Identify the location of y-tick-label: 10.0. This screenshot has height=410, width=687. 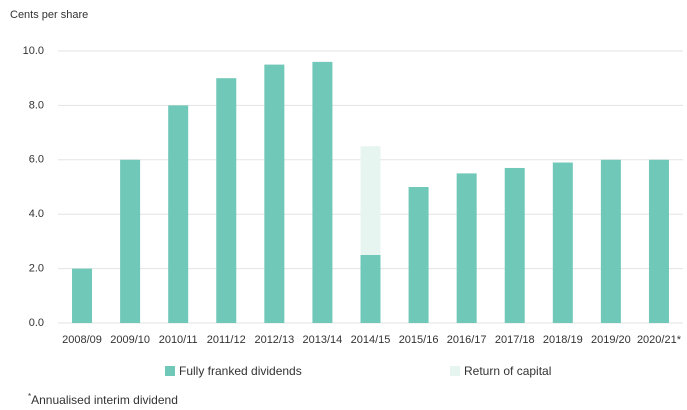
(33, 51).